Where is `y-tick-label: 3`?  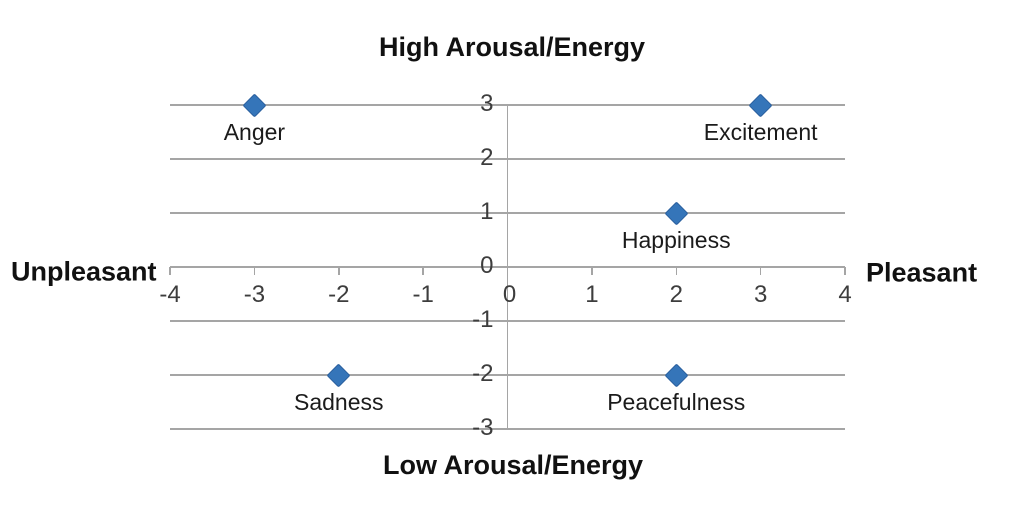
y-tick-label: 3 is located at coordinates (487, 103).